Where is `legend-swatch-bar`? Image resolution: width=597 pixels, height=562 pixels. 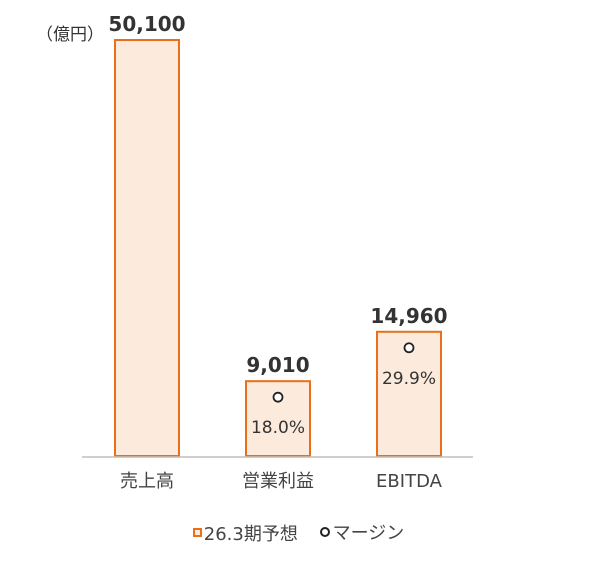 legend-swatch-bar is located at coordinates (197, 532).